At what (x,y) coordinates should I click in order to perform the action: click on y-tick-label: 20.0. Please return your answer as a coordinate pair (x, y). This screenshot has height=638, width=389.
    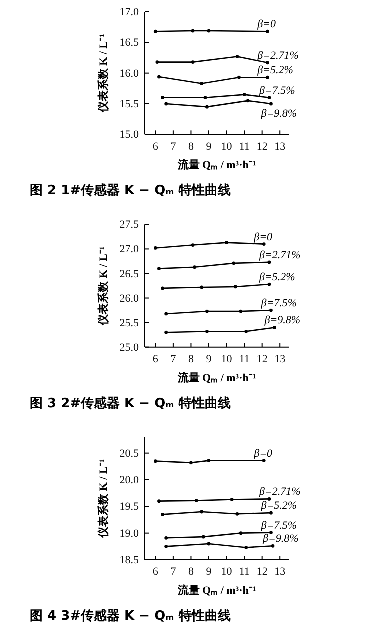
    Looking at the image, I should click on (130, 480).